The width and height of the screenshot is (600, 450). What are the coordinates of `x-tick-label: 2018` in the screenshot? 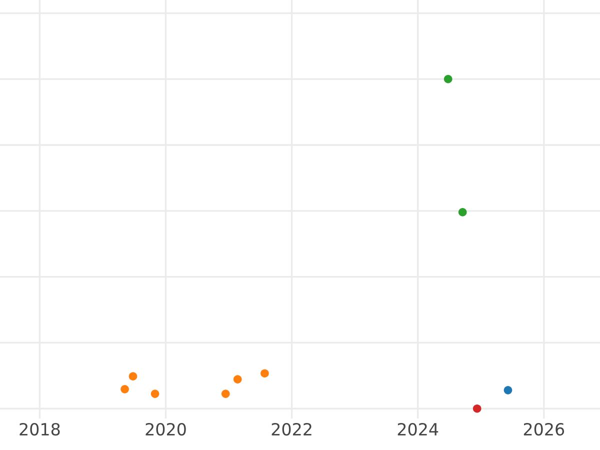 It's located at (40, 429).